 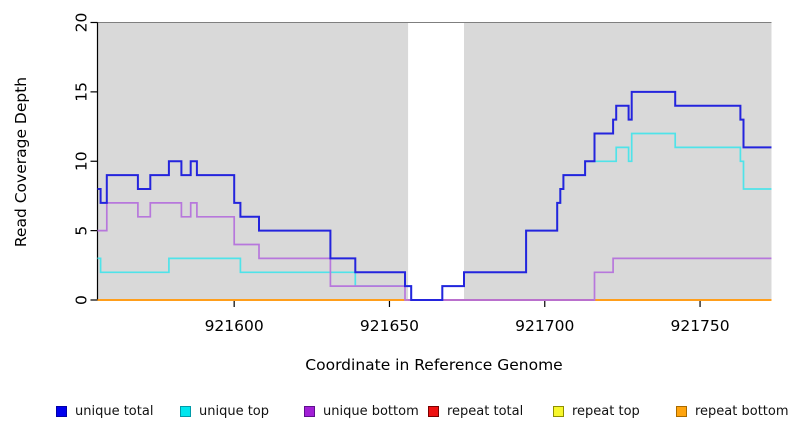 What do you see at coordinates (606, 411) in the screenshot?
I see `legend-label: repeat top` at bounding box center [606, 411].